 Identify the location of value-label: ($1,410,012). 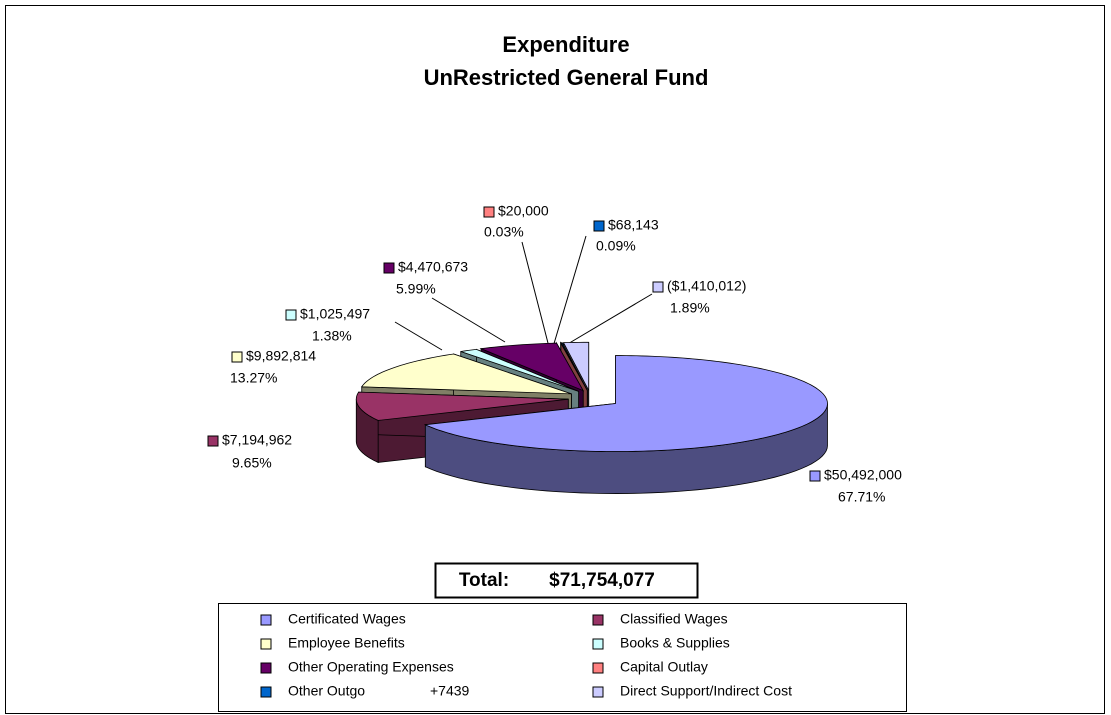
(706, 286).